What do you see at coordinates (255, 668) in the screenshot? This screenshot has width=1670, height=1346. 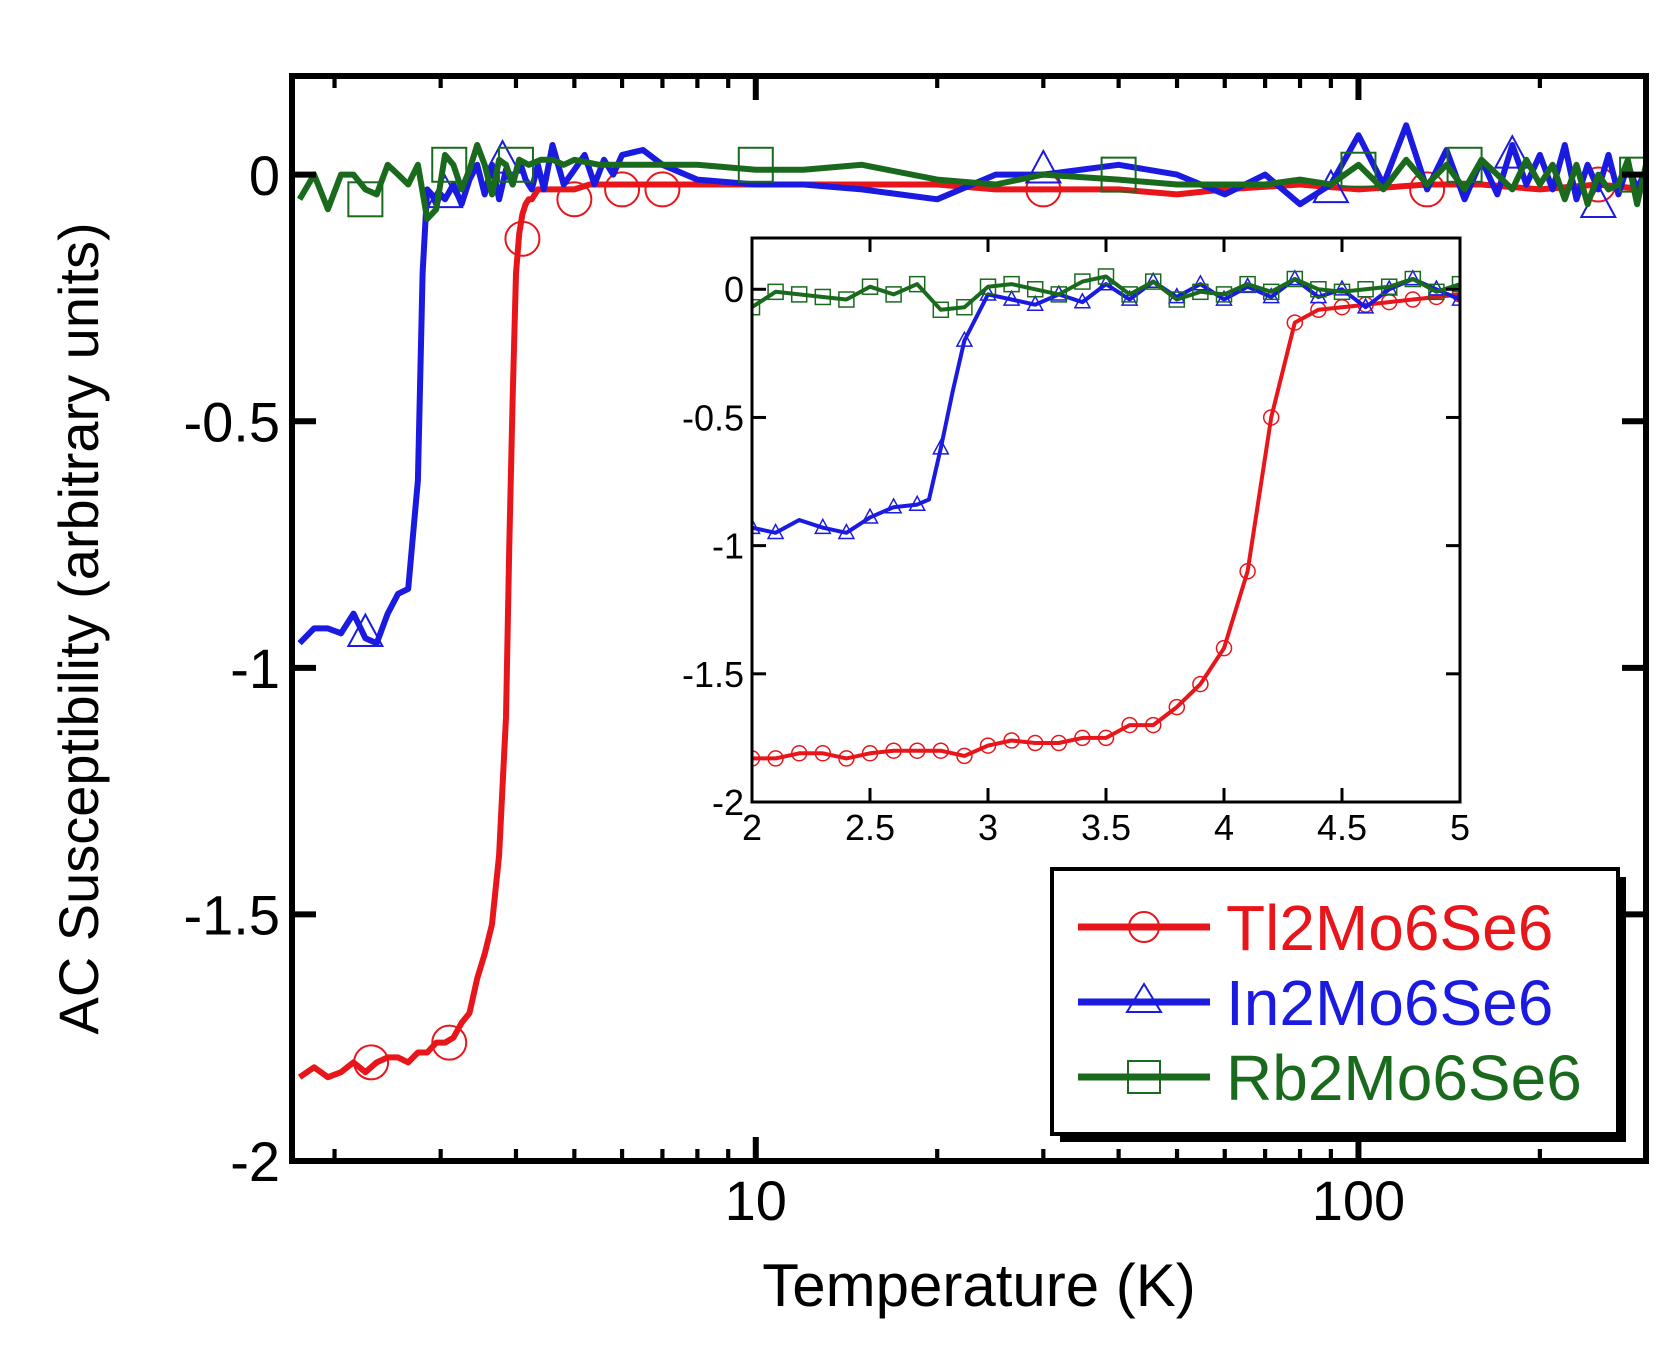 I see `main-y-tick-label: -1` at bounding box center [255, 668].